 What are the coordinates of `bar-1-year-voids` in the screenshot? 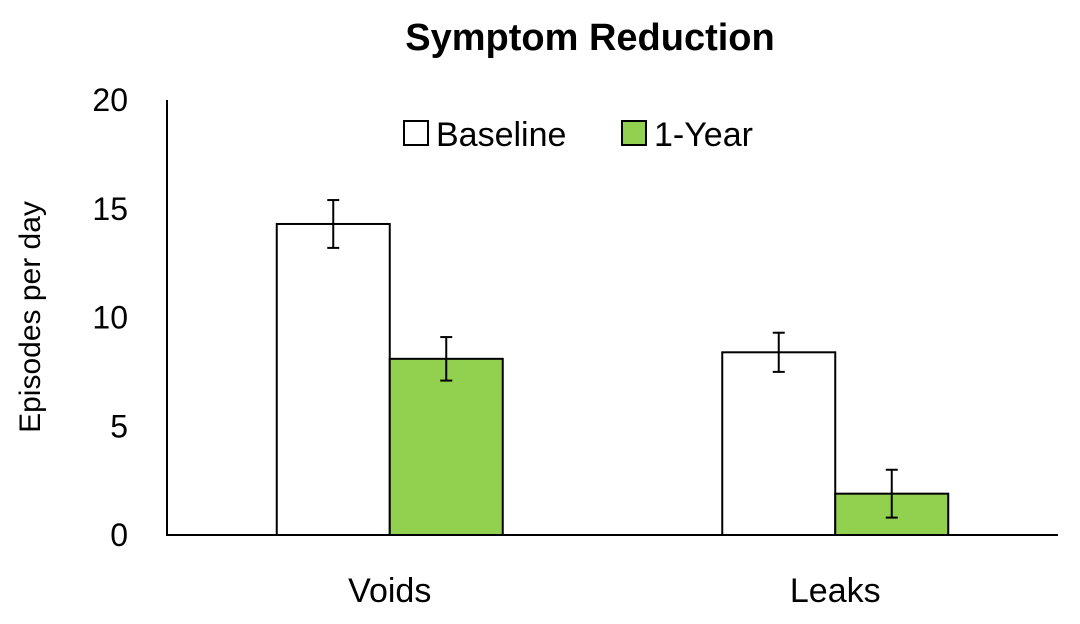 It's located at (446, 447).